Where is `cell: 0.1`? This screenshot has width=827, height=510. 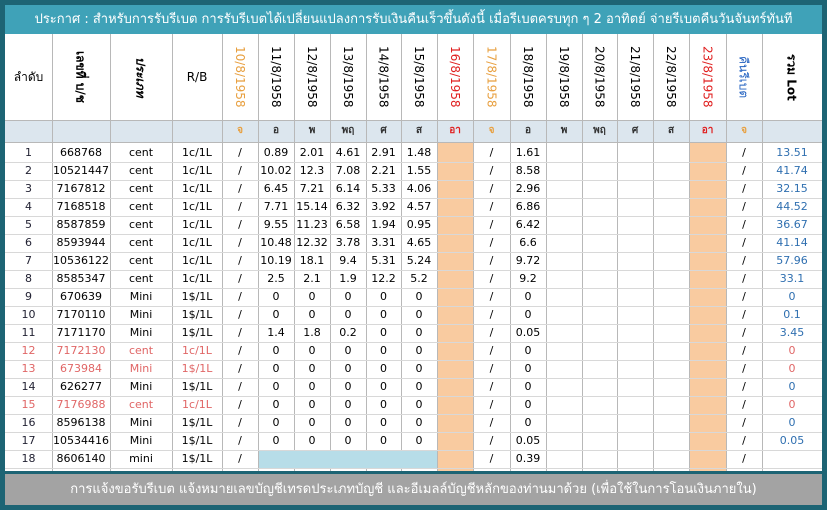
cell: 0.1 is located at coordinates (792, 314).